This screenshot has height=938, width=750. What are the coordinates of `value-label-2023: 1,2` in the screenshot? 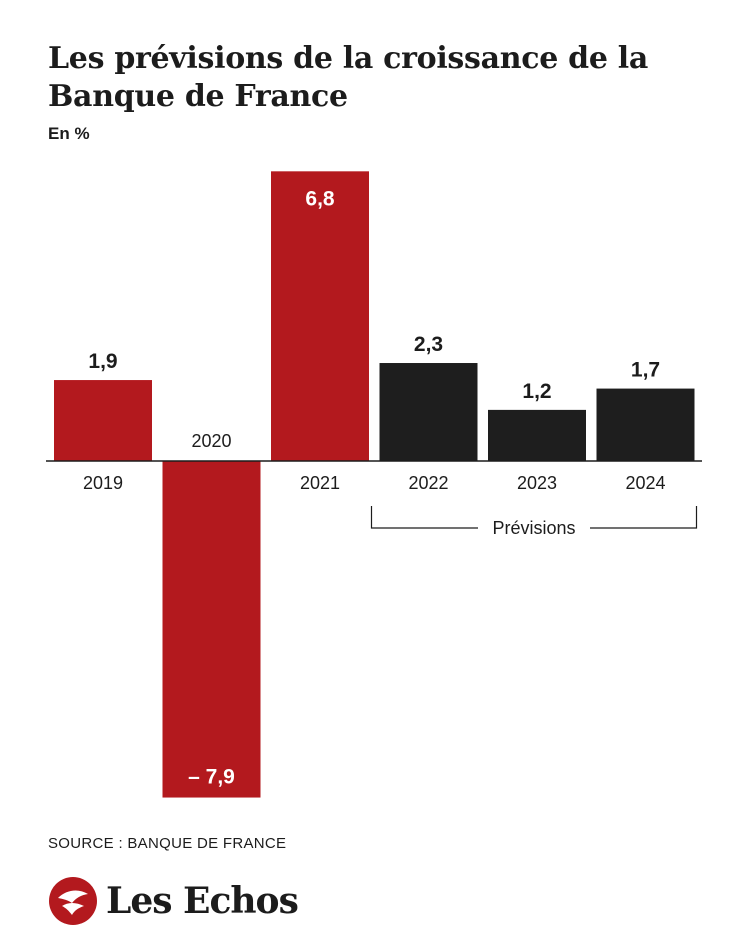 It's located at (536, 391).